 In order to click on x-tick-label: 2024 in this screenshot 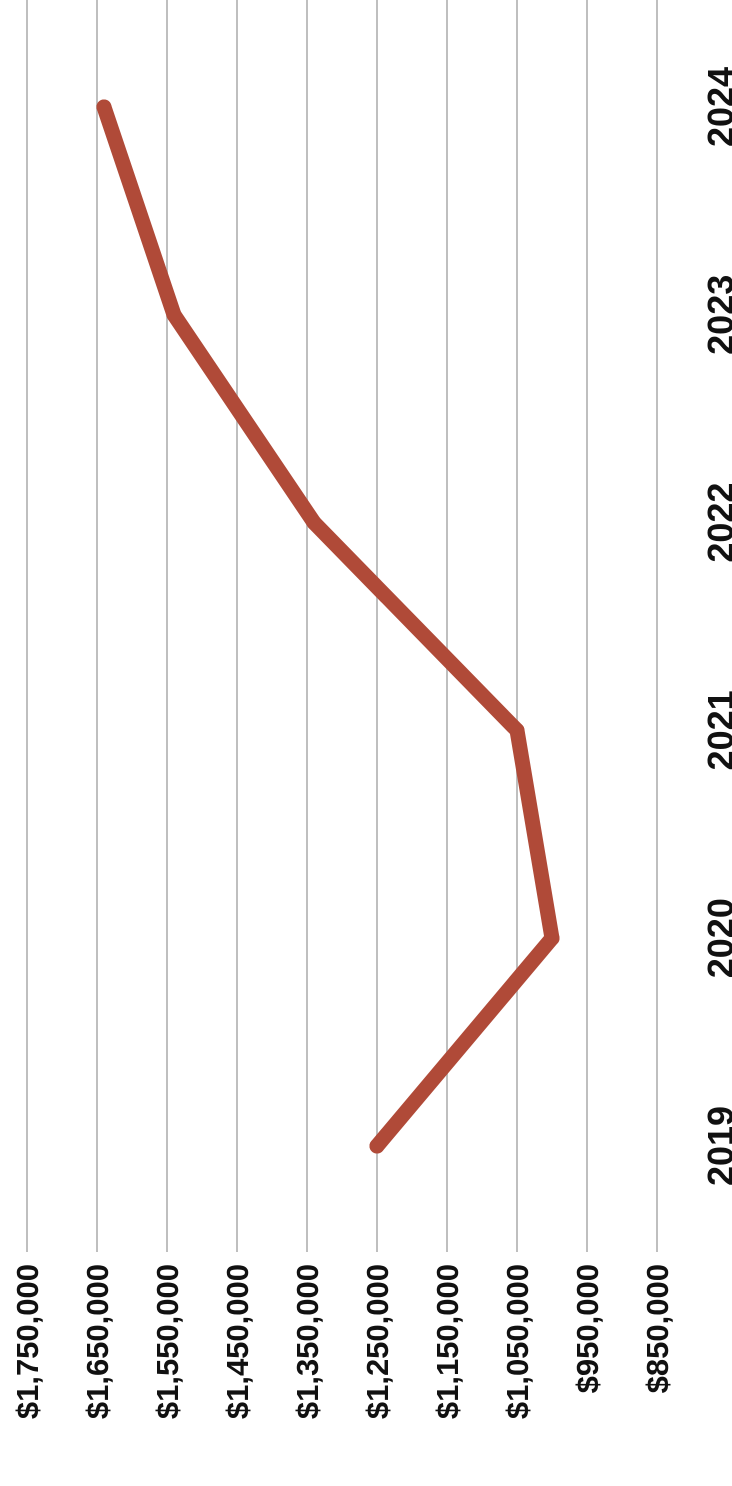, I will do `click(716, 107)`.